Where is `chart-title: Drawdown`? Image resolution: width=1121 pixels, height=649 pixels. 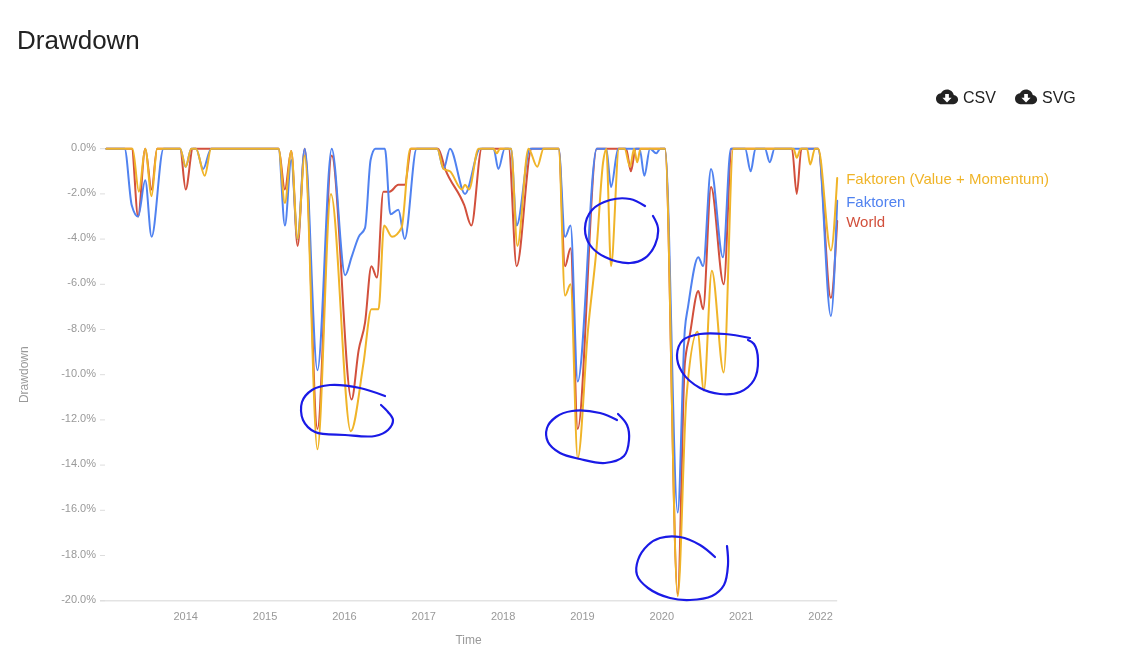
chart-title: Drawdown is located at coordinates (78, 40).